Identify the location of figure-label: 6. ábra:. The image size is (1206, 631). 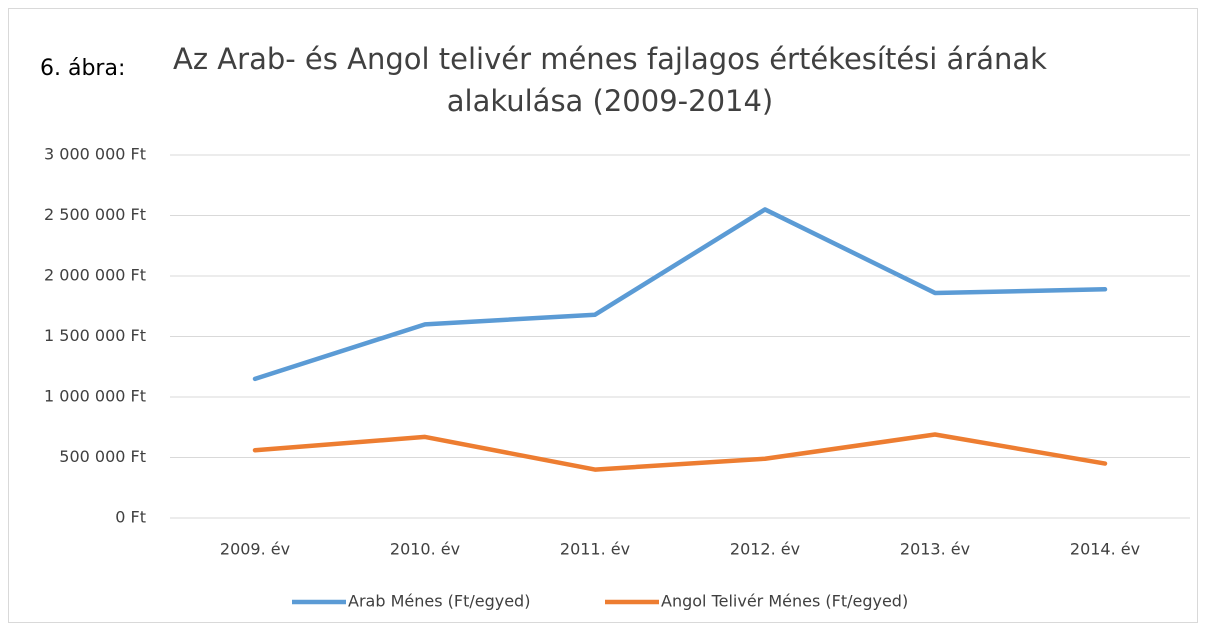
(83, 68).